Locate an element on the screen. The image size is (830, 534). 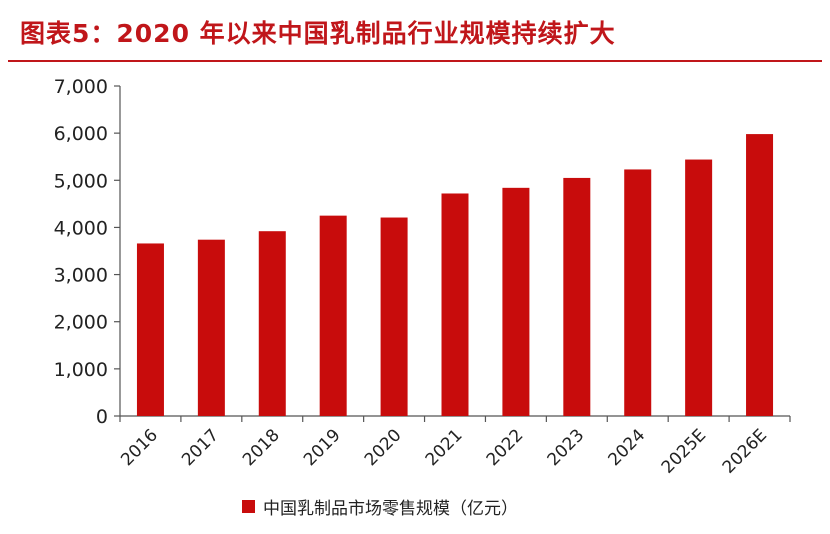
legend: 中国乳制品市场零售规模（亿元） is located at coordinates (380, 506).